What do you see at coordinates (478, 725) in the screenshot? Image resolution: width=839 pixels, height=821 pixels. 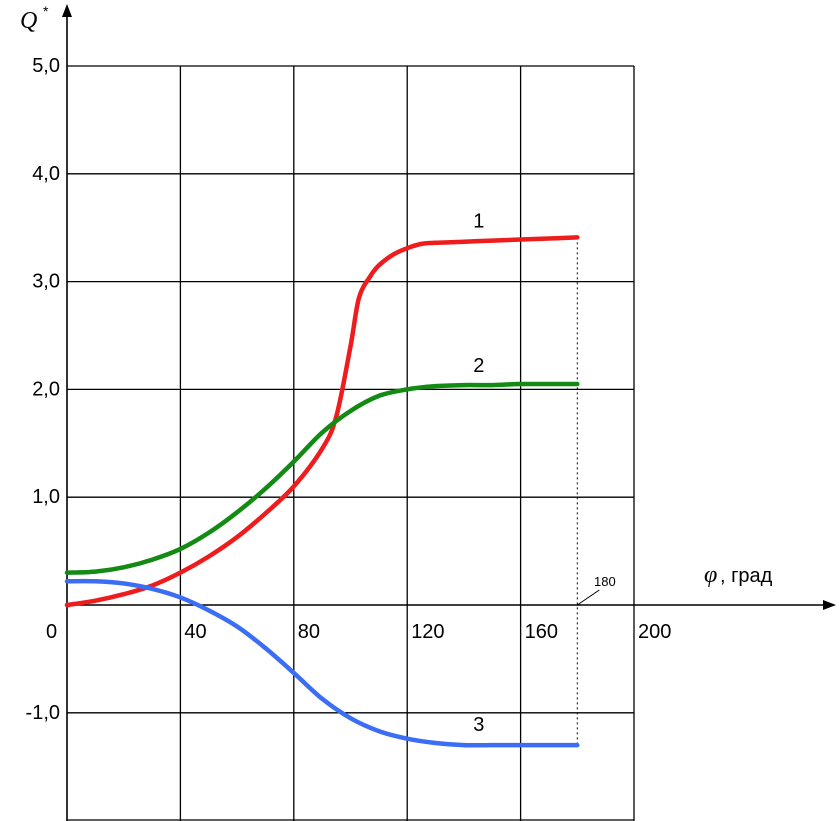 I see `series-3-label: 3` at bounding box center [478, 725].